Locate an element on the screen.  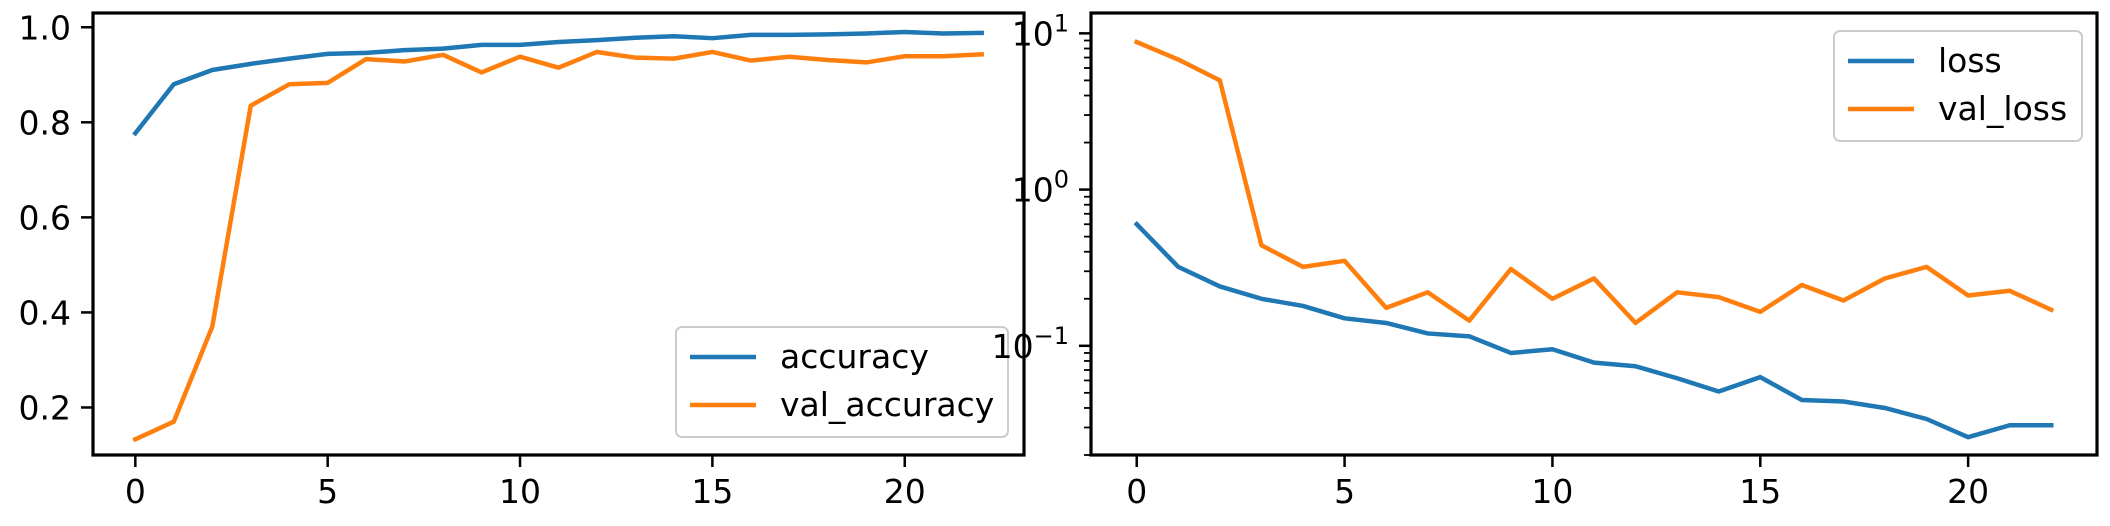
y-tick-label: 0.6 is located at coordinates (45, 217).